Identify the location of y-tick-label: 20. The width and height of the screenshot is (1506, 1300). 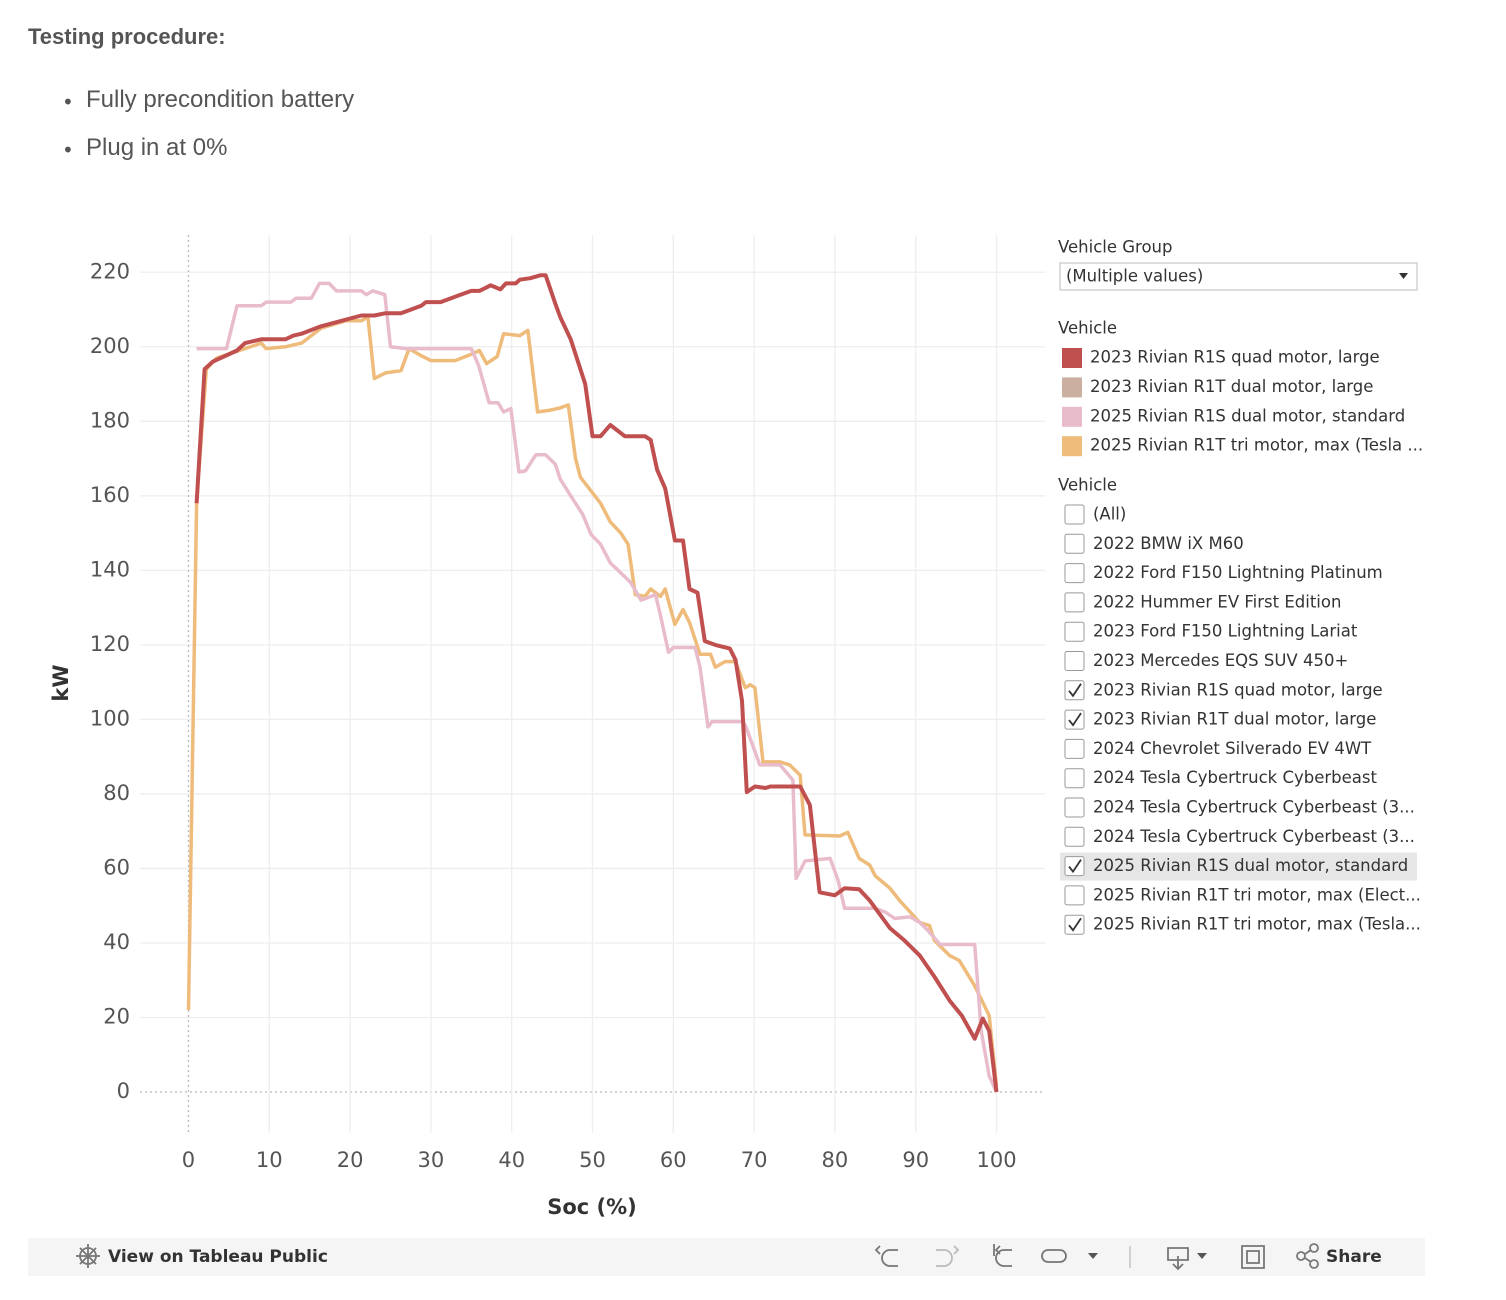
(116, 1016).